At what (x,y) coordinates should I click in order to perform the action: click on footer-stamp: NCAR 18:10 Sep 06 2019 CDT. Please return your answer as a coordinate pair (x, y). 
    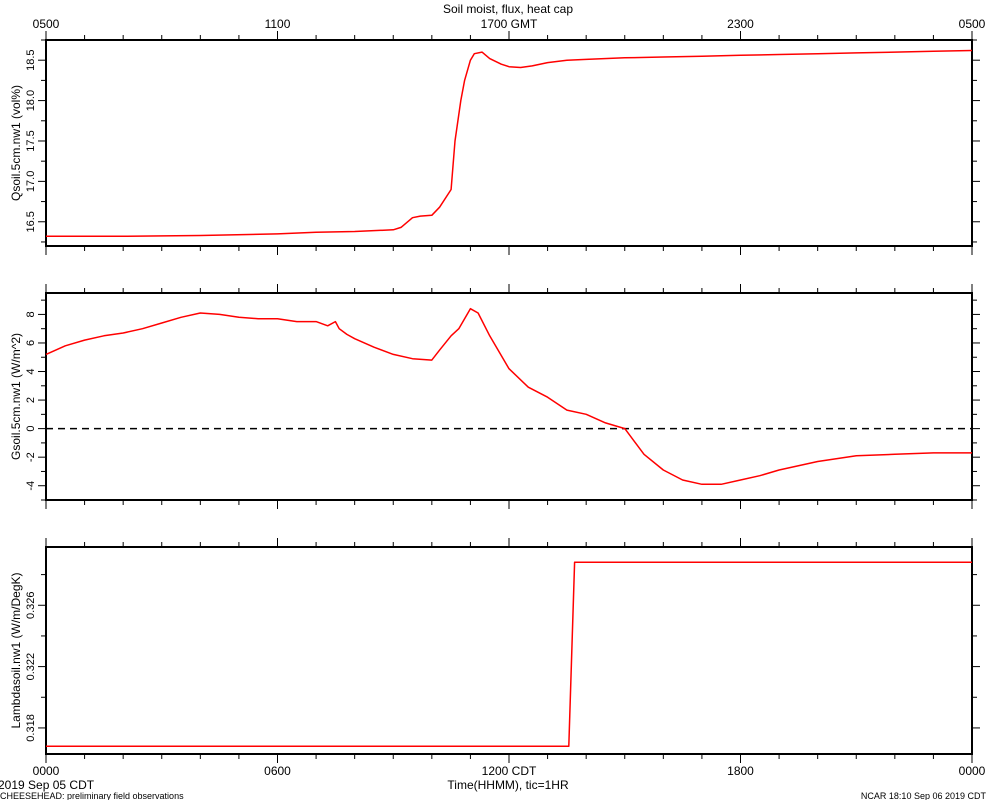
    Looking at the image, I should click on (924, 795).